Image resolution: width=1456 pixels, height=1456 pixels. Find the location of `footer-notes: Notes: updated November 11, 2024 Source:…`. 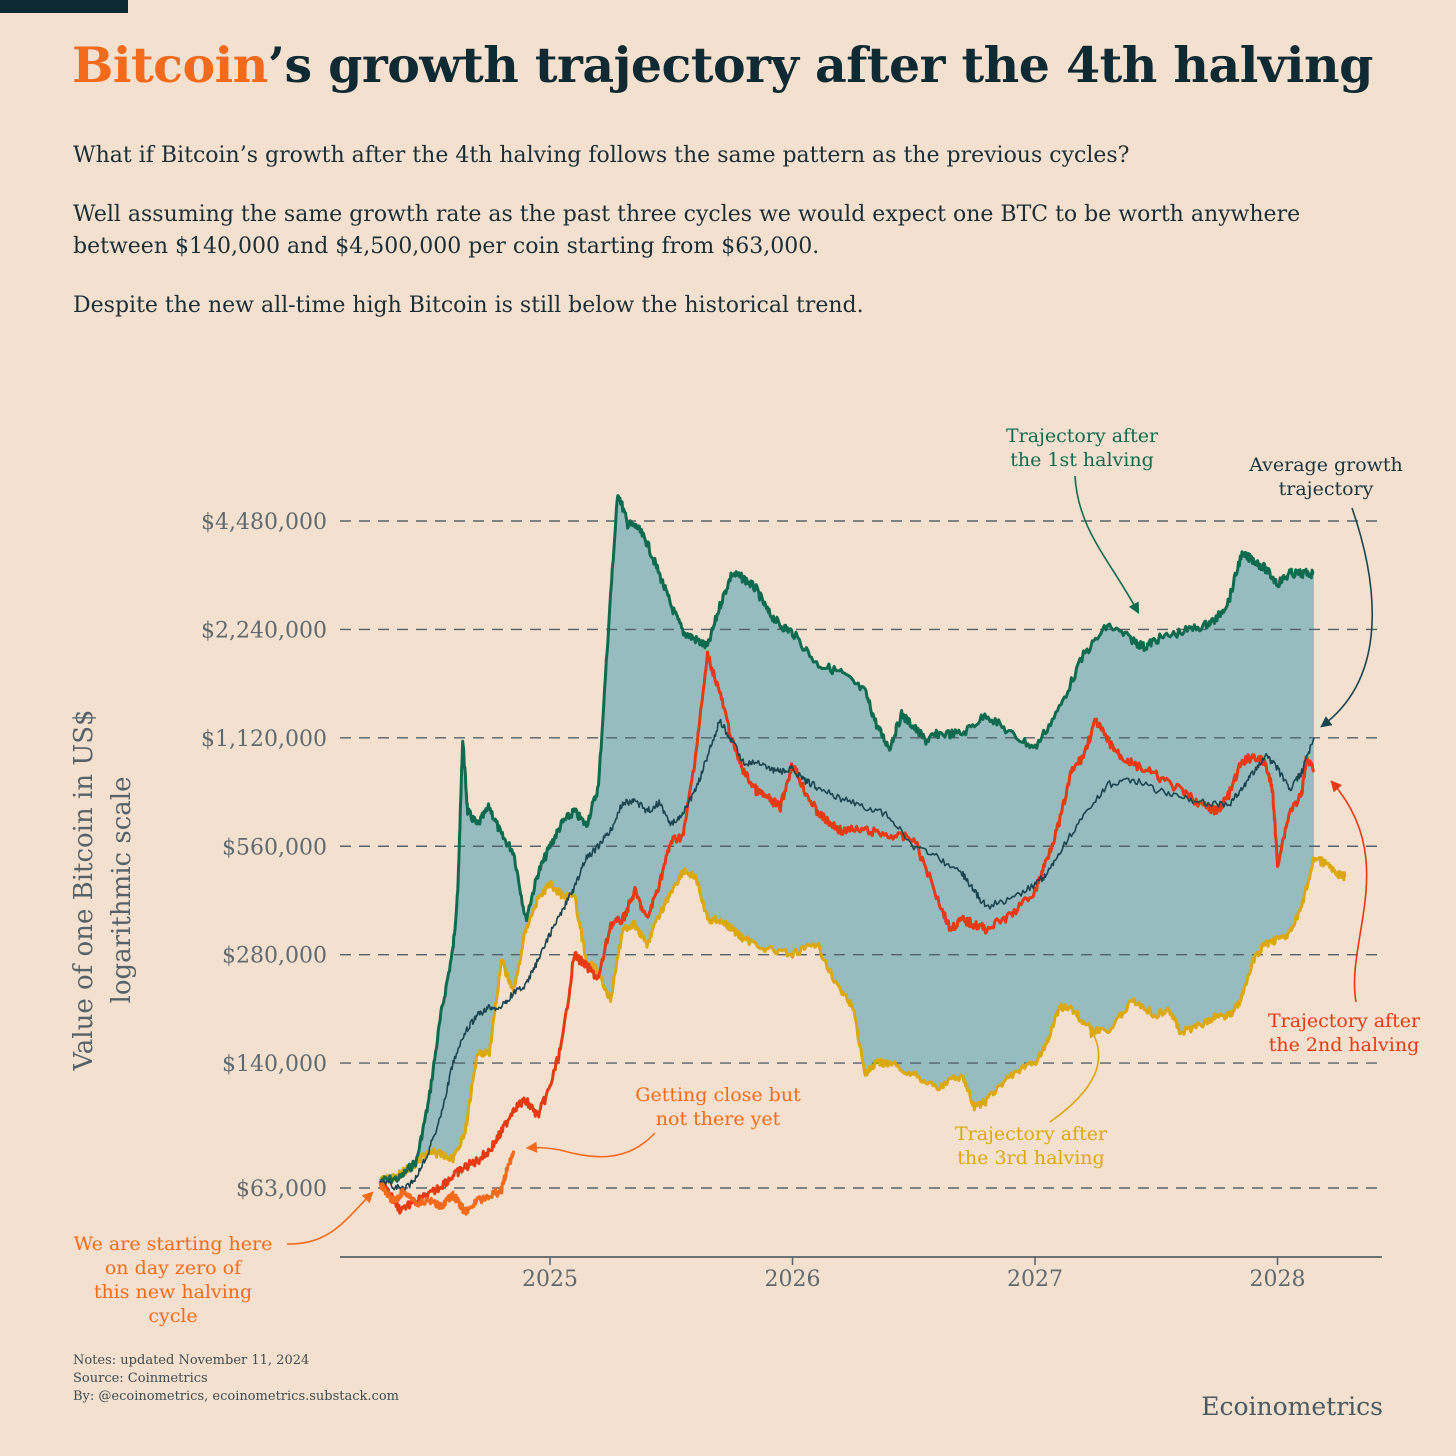

footer-notes: Notes: updated November 11, 2024 Source:… is located at coordinates (236, 1379).